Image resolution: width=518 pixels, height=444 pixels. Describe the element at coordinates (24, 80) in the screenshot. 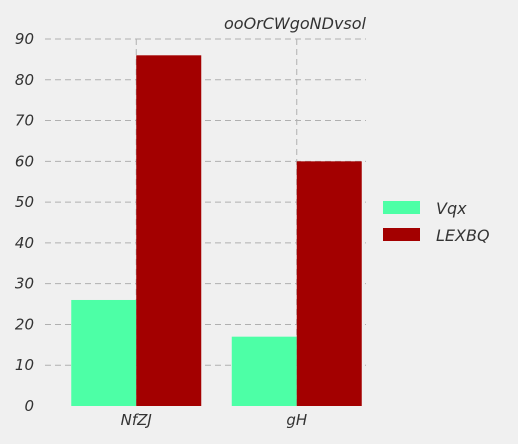

I see `y-tick-label: 80` at that location.